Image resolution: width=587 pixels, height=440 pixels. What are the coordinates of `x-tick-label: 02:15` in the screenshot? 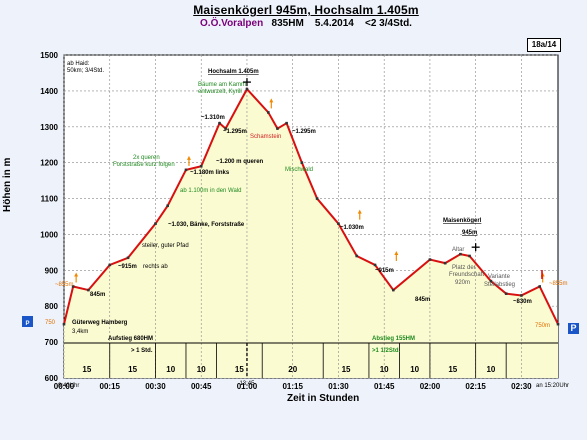 It's located at (475, 386).